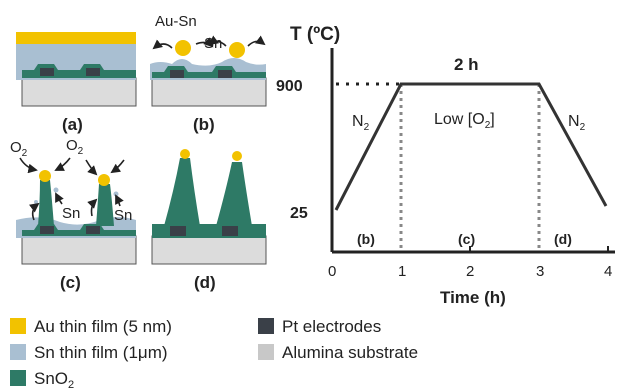 This screenshot has height=392, width=626. What do you see at coordinates (471, 146) in the screenshot?
I see `temperature-profile` at bounding box center [471, 146].